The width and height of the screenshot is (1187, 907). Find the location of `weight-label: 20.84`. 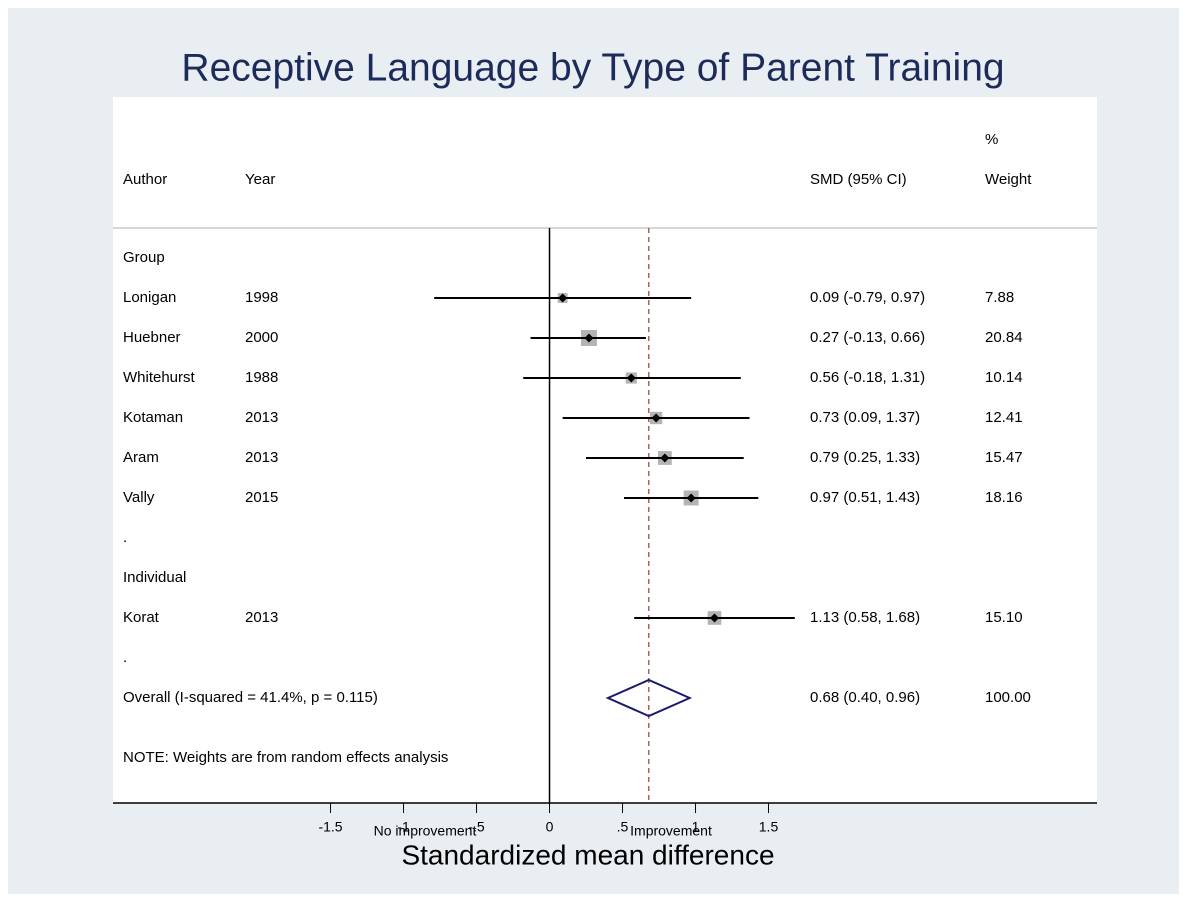

weight-label: 20.84 is located at coordinates (1004, 337).